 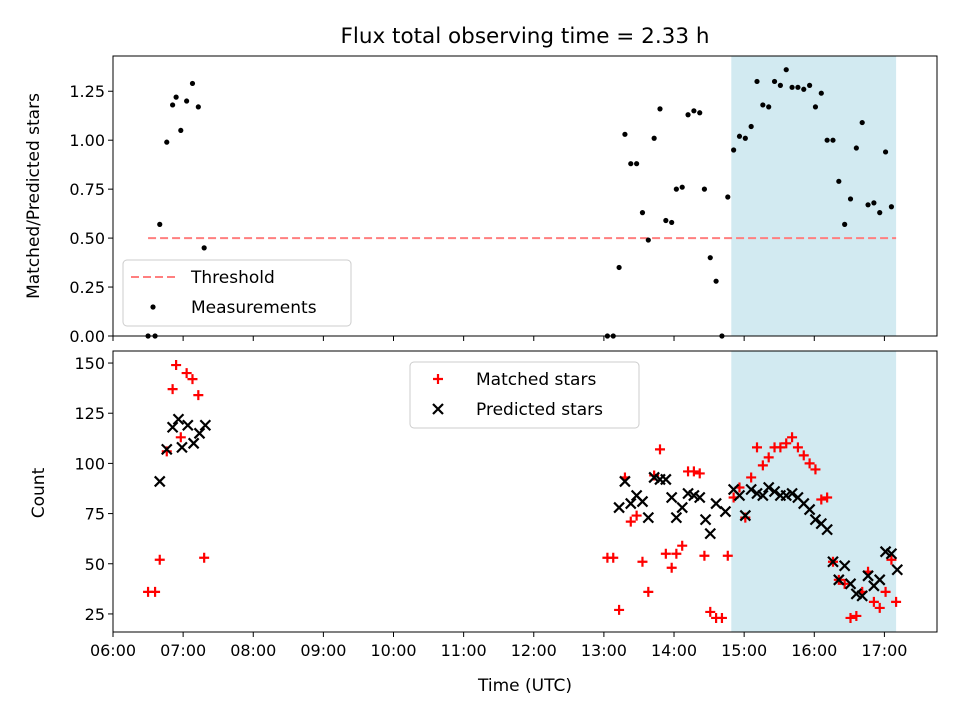 What do you see at coordinates (525, 36) in the screenshot?
I see `chart-title: Flux total observing time = 2.33 h` at bounding box center [525, 36].